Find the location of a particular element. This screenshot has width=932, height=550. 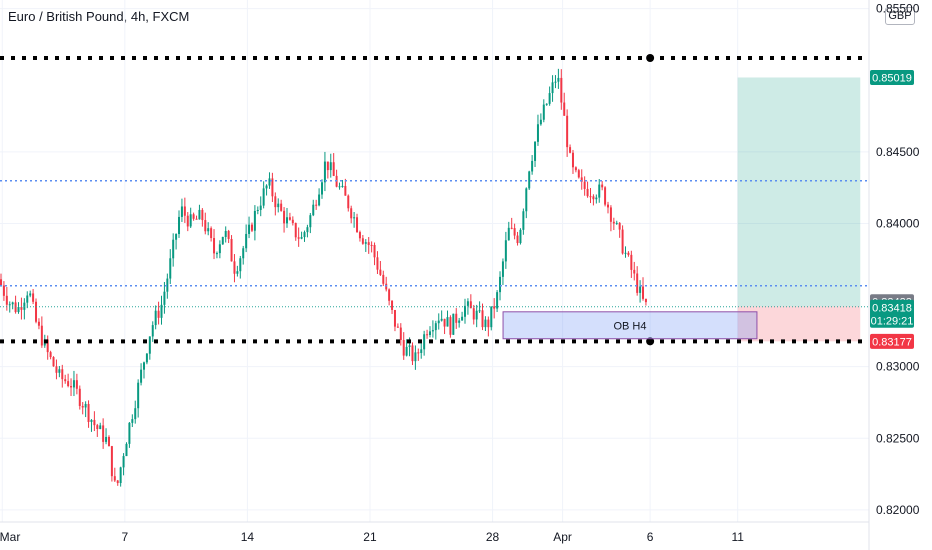

y-tick-label: 0.85500 is located at coordinates (898, 9).